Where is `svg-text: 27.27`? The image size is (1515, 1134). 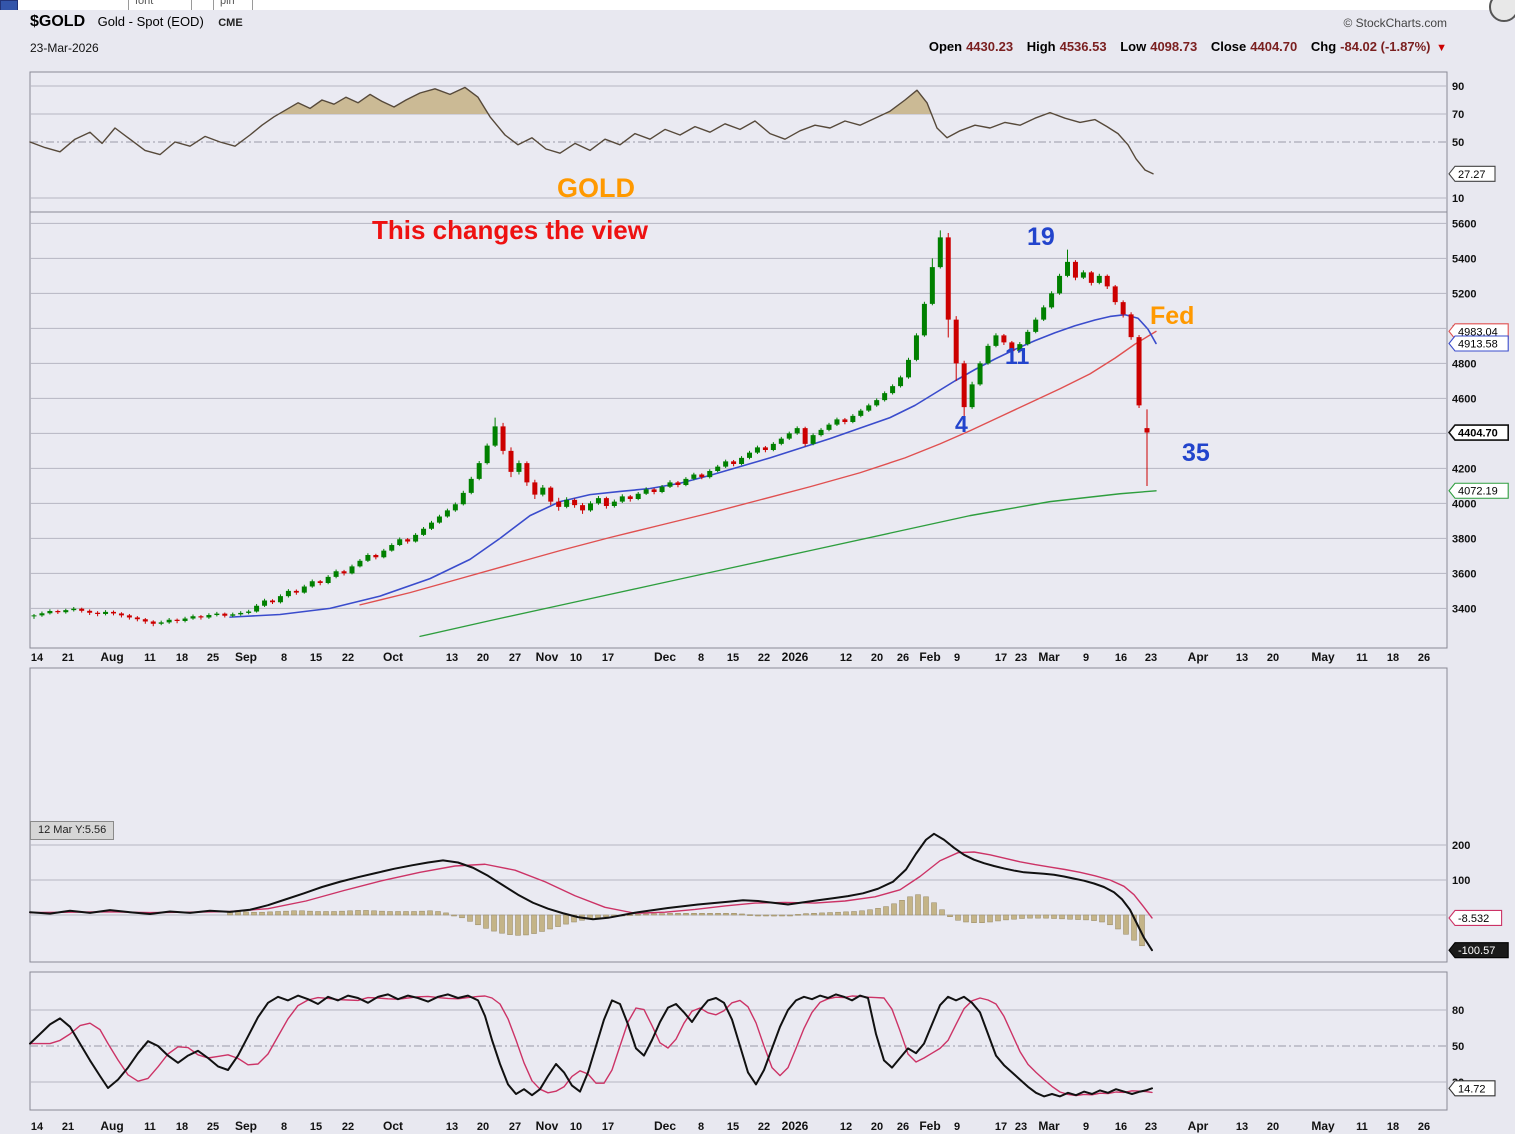
svg-text: 27.27 is located at coordinates (1472, 175).